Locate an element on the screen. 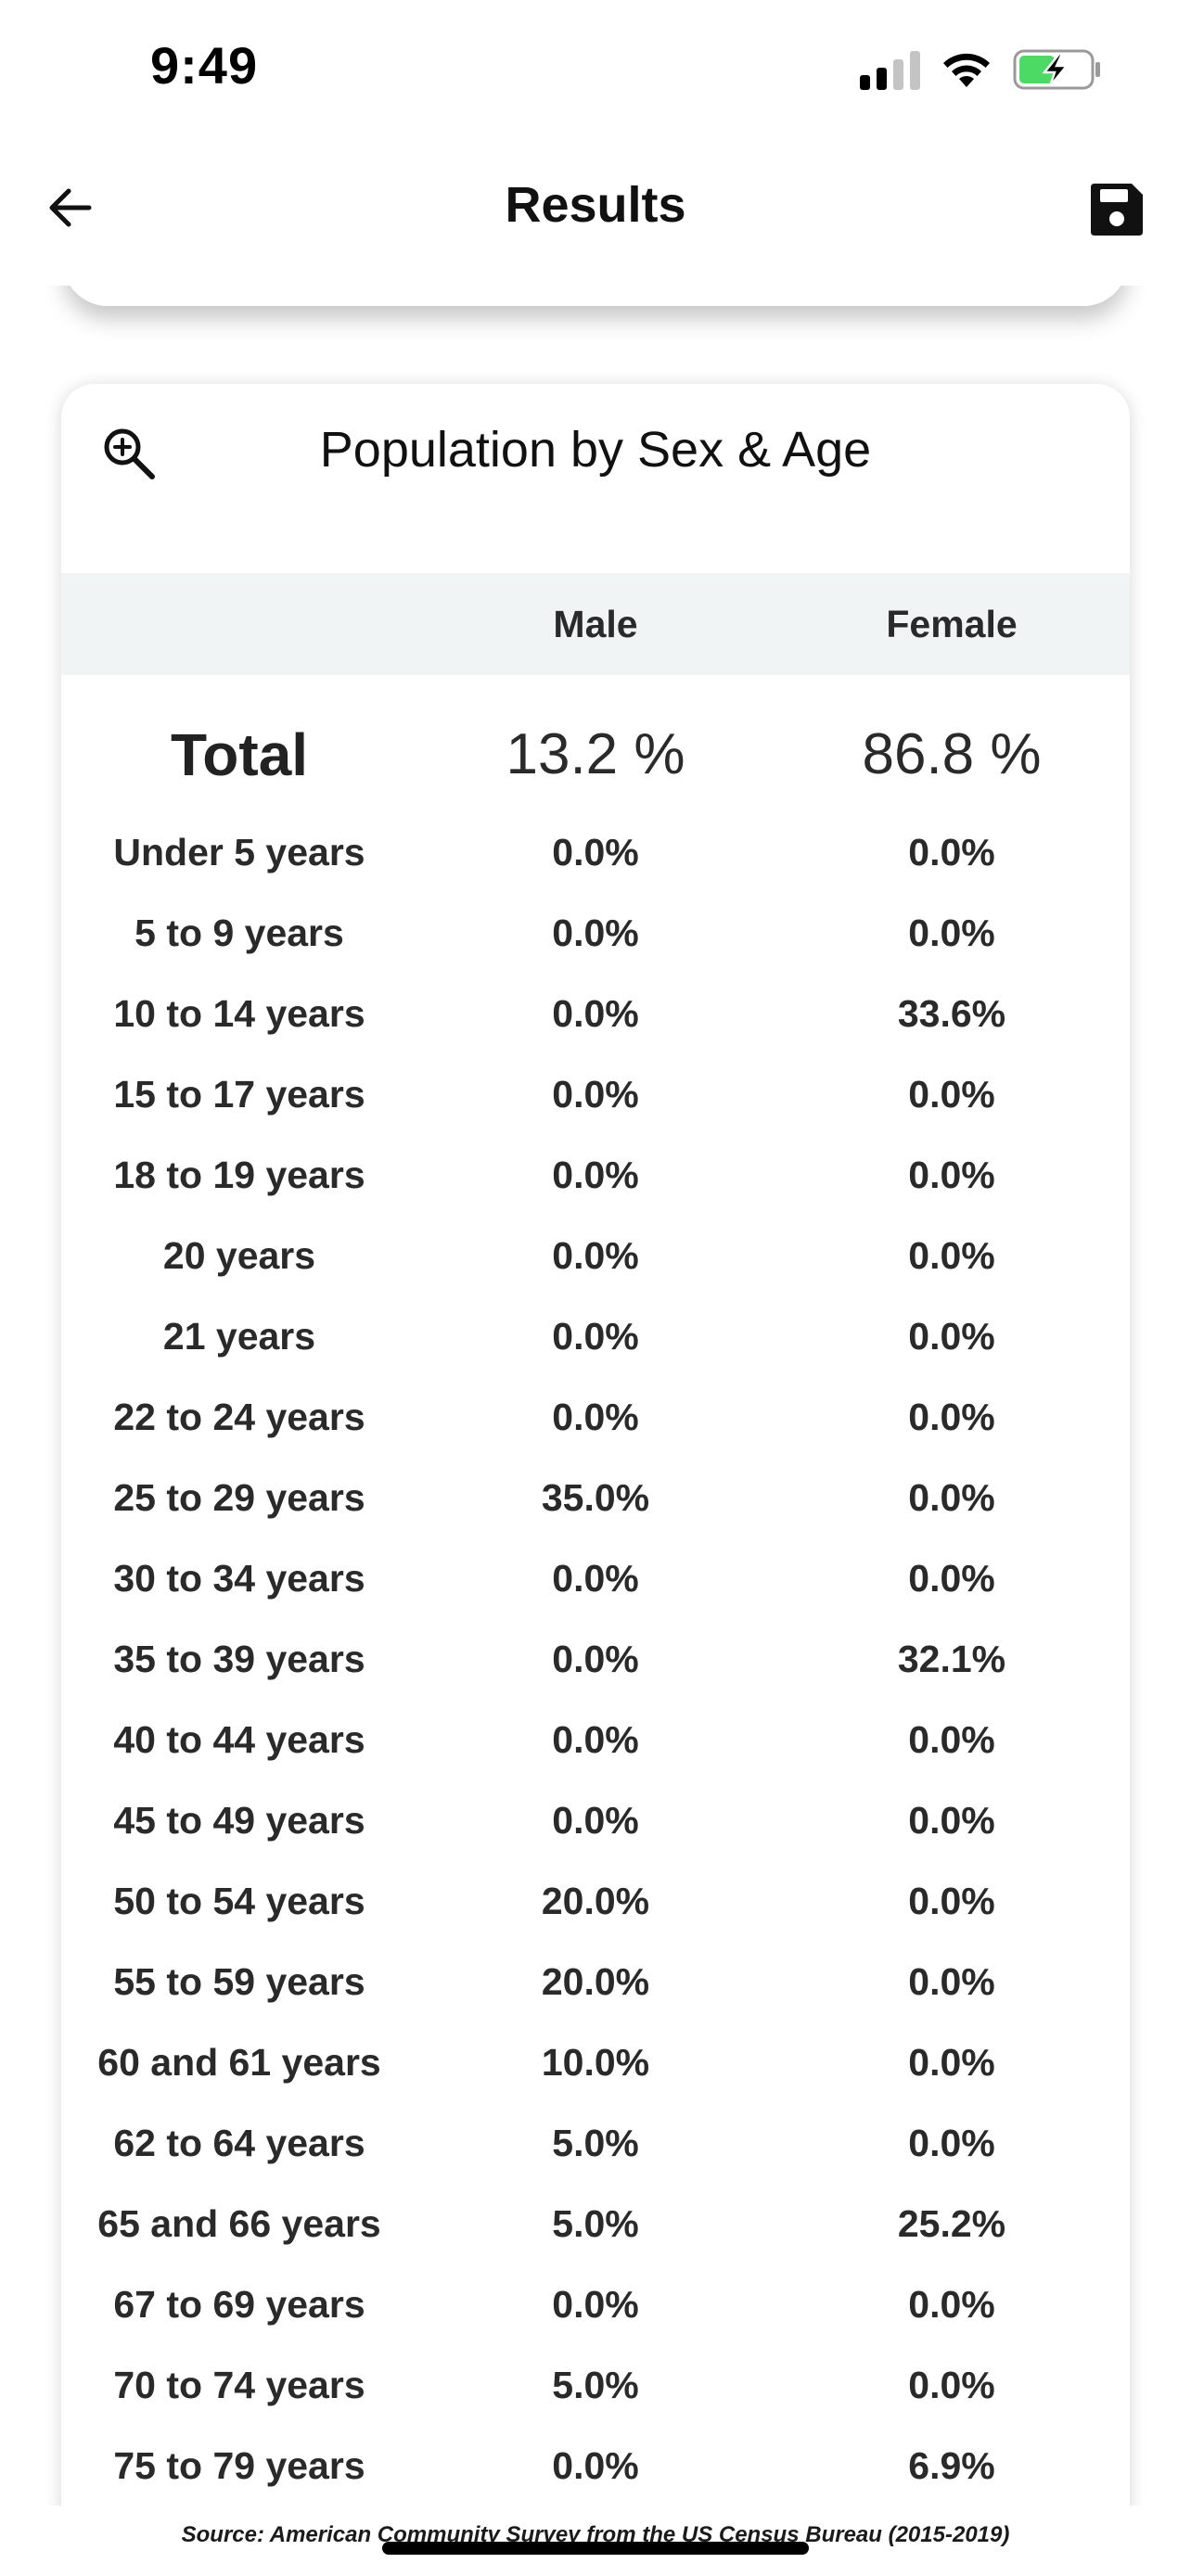  table-row: 5 to 9 years 0.0% 0.0% is located at coordinates (595, 933).